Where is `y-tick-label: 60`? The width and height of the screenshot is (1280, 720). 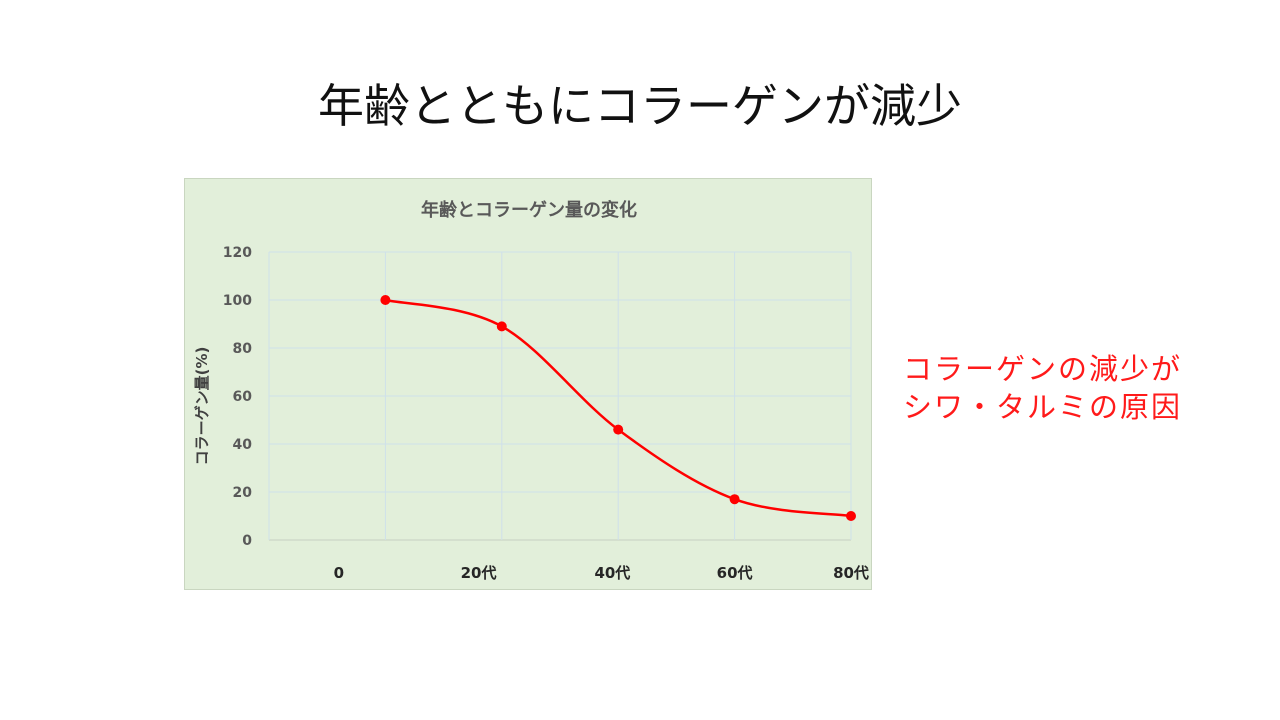
y-tick-label: 60 is located at coordinates (243, 397).